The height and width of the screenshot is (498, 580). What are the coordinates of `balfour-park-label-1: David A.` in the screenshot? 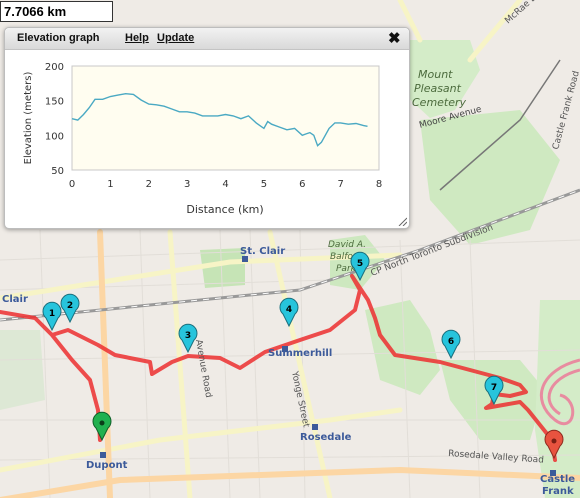 It's located at (347, 245).